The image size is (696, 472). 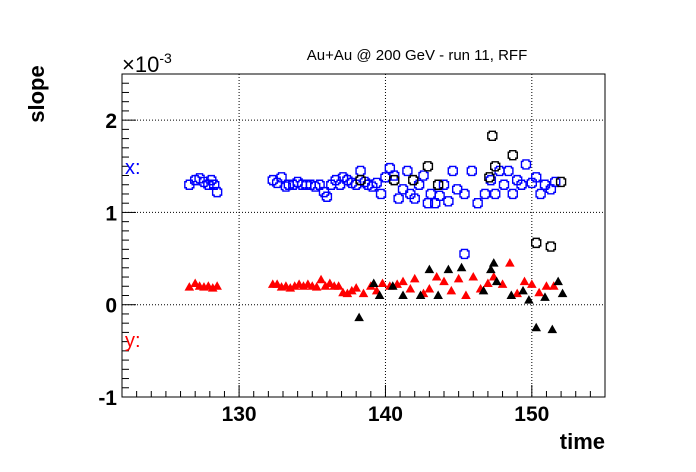 I want to click on y-multiplier-exponent: -3, so click(x=165, y=58).